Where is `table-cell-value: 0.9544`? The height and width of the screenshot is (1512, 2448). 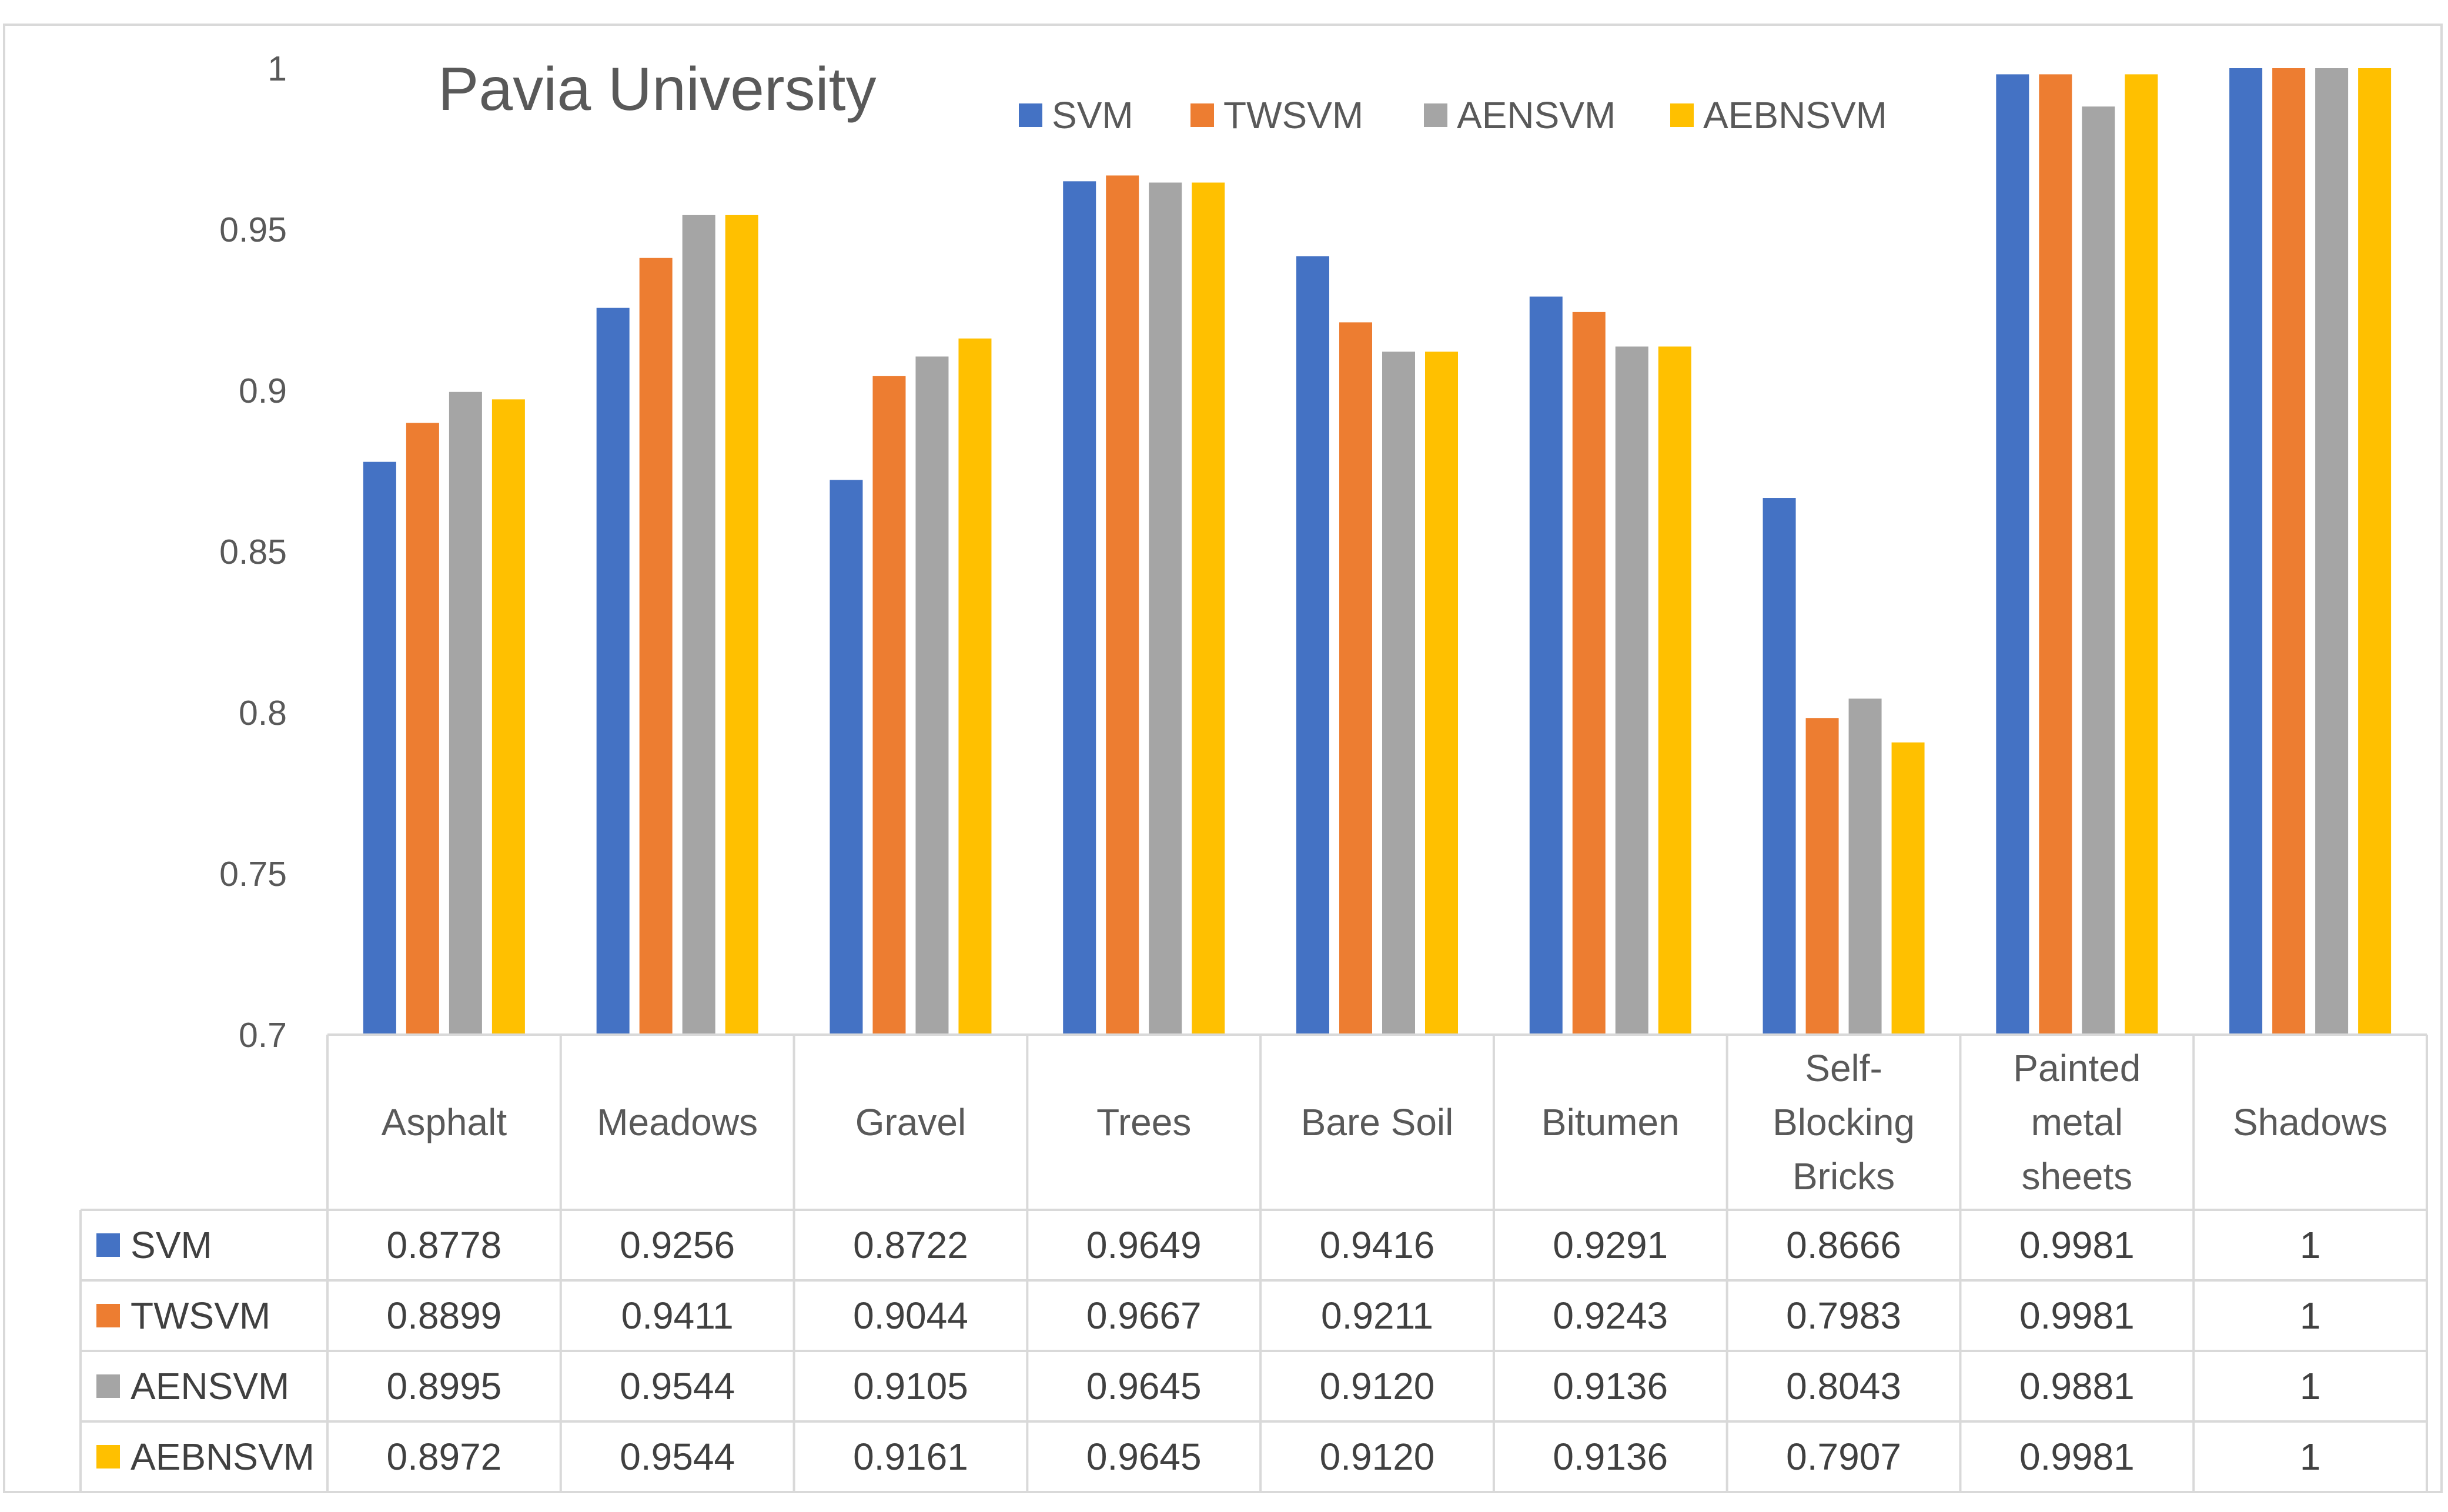 table-cell-value: 0.9544 is located at coordinates (677, 1457).